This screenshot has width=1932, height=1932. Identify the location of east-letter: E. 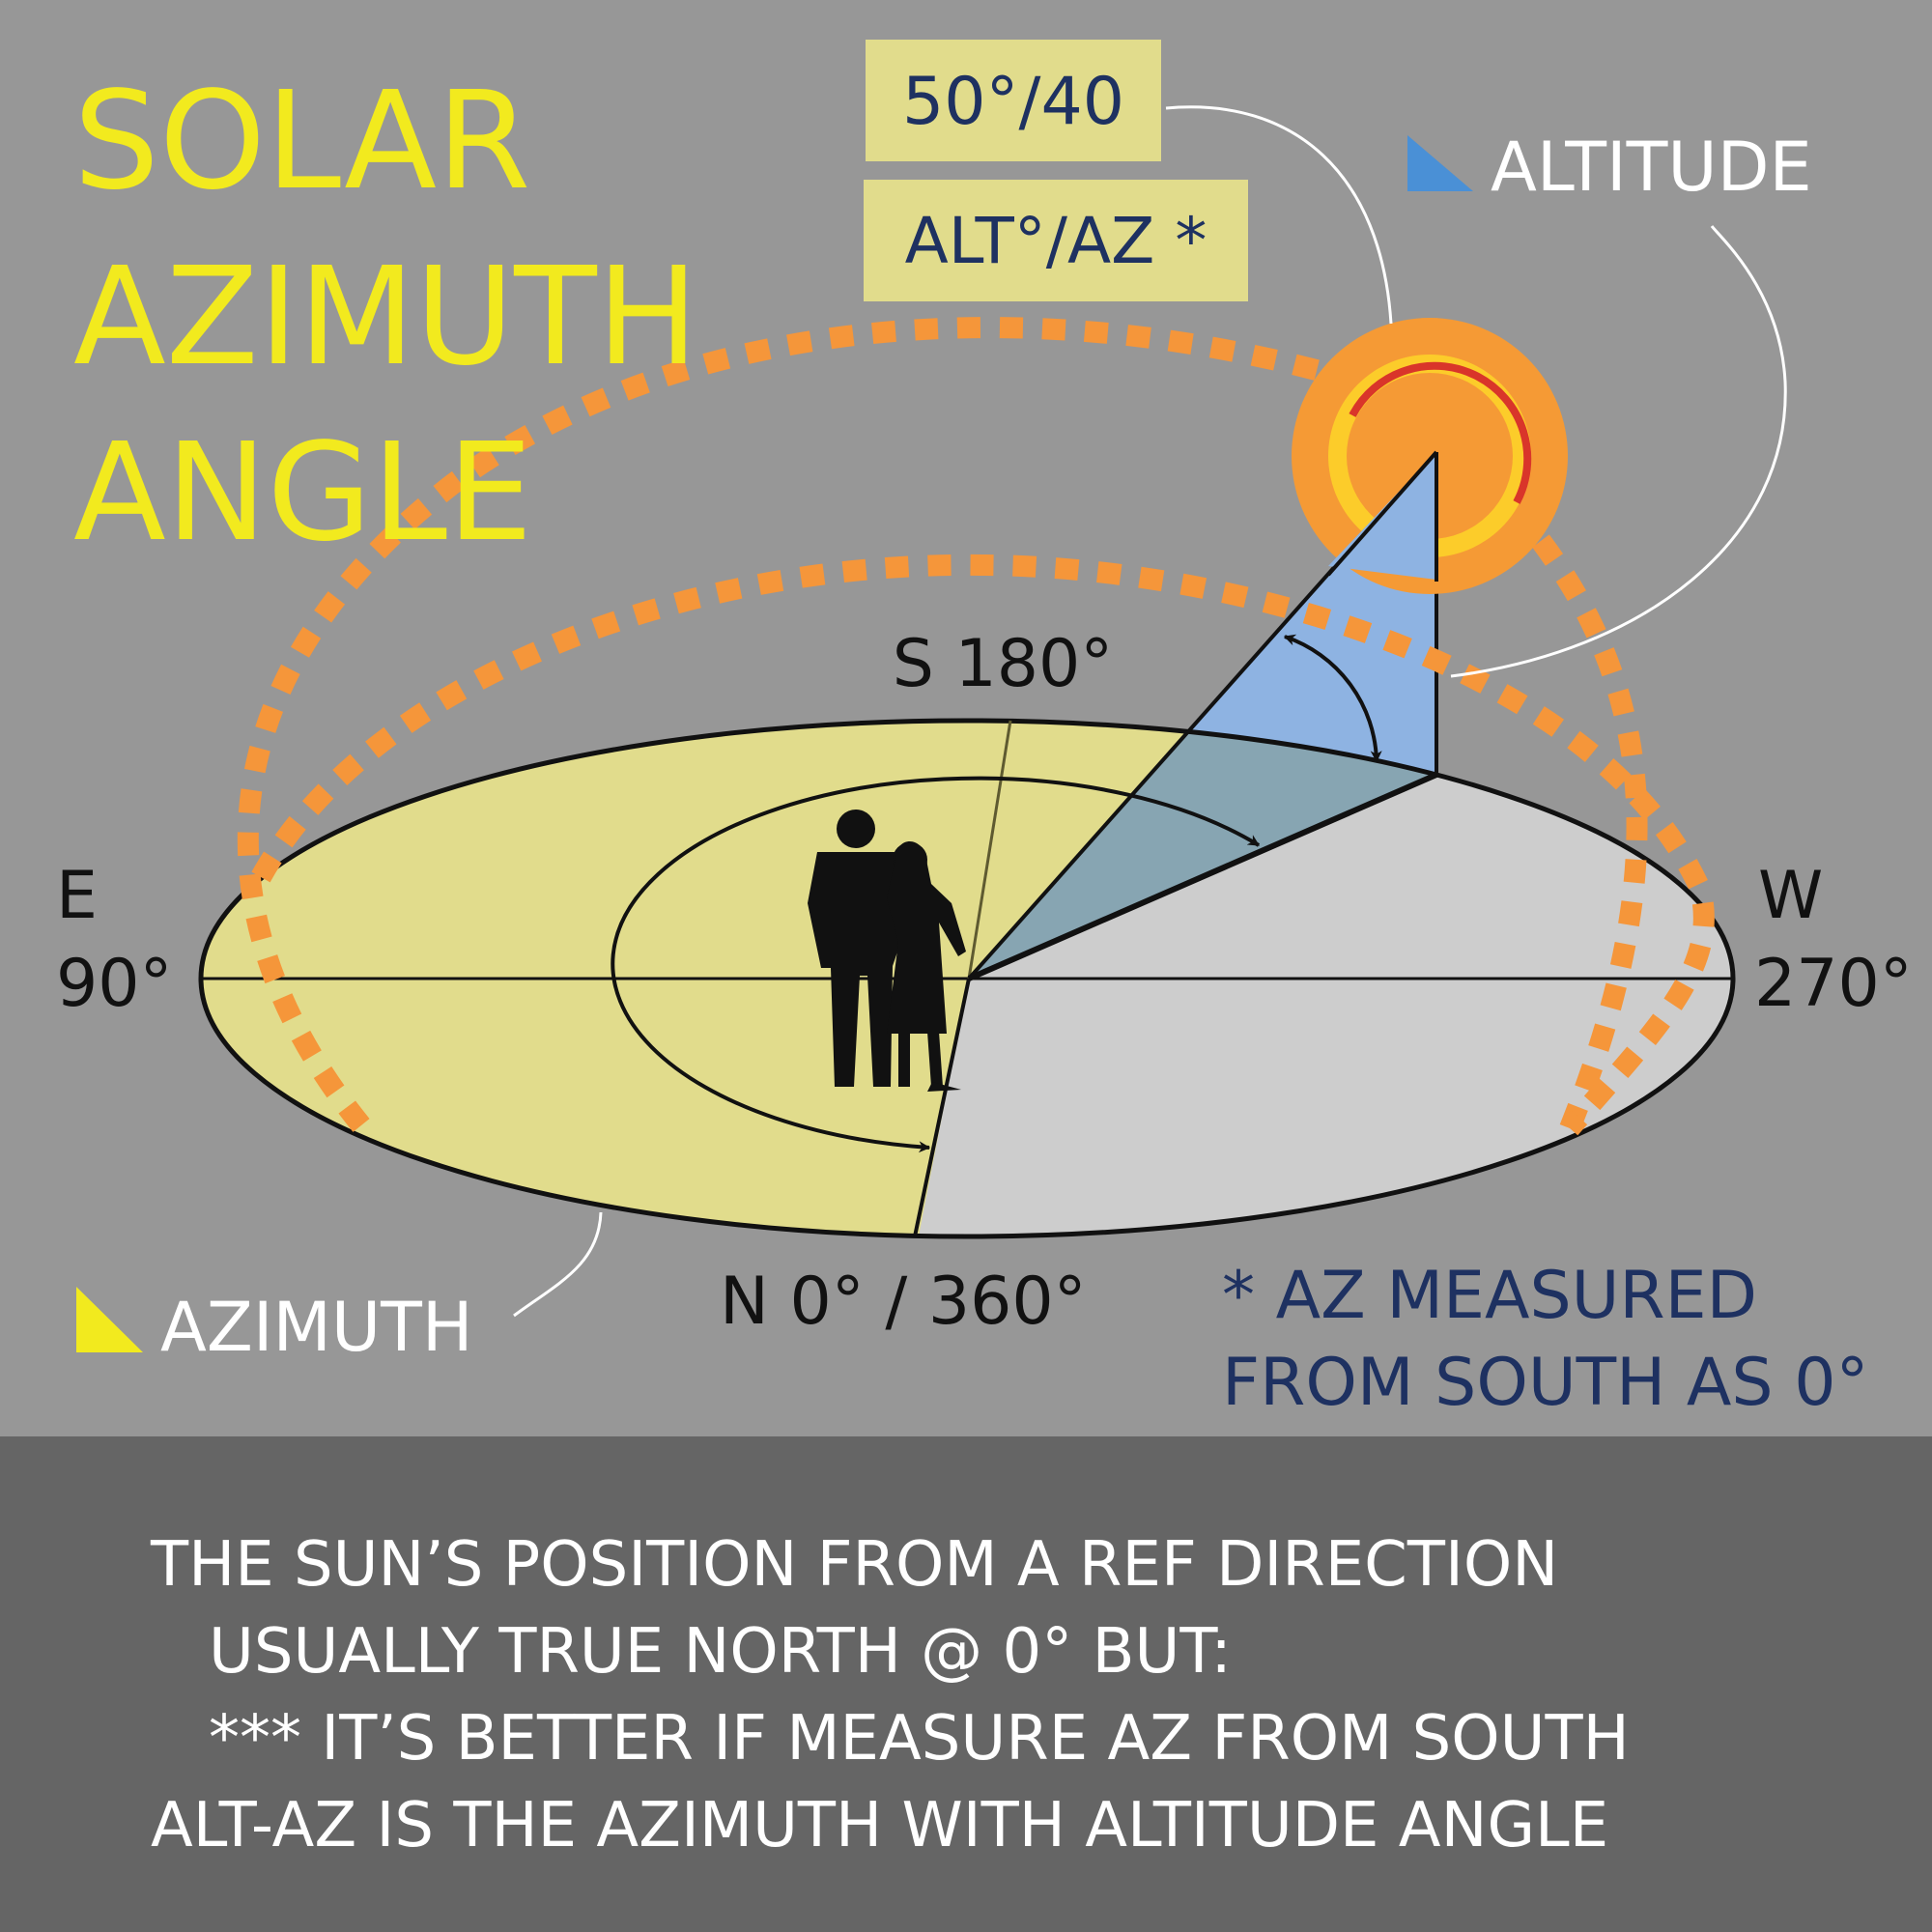
(77, 896).